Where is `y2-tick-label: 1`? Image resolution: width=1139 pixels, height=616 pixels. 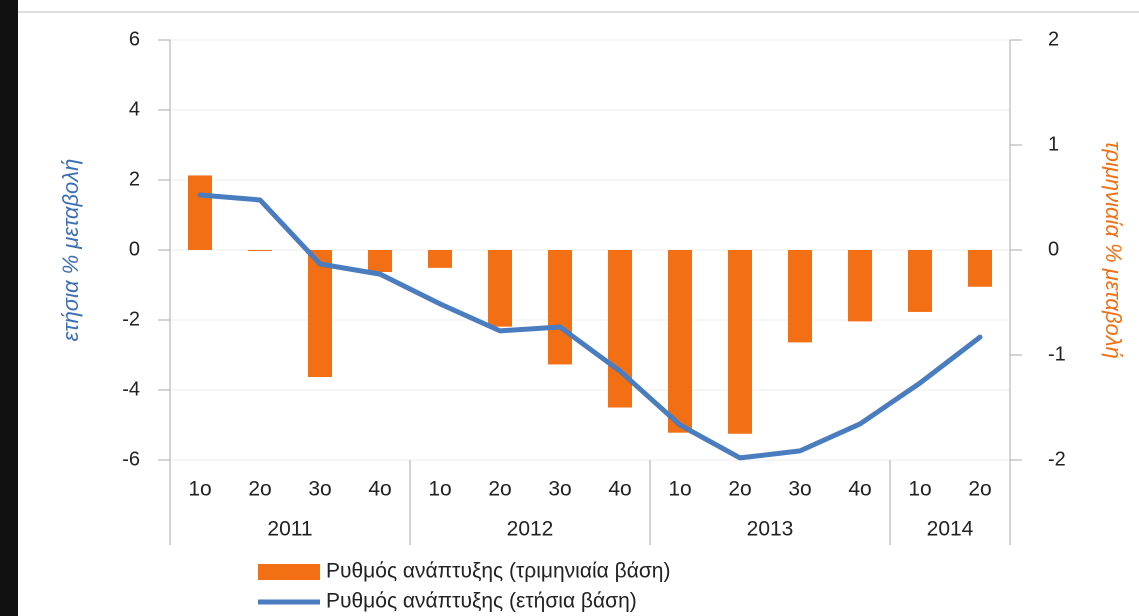
y2-tick-label: 1 is located at coordinates (1053, 144).